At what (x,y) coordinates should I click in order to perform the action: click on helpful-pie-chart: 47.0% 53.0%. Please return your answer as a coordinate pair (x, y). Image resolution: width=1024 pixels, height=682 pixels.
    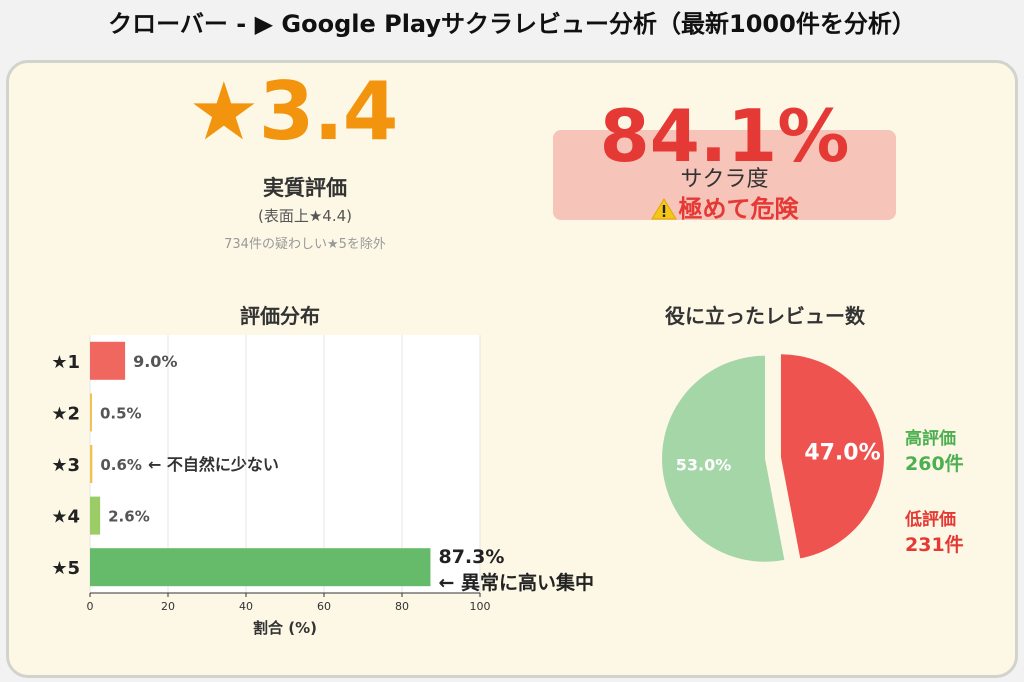
    Looking at the image, I should click on (773, 458).